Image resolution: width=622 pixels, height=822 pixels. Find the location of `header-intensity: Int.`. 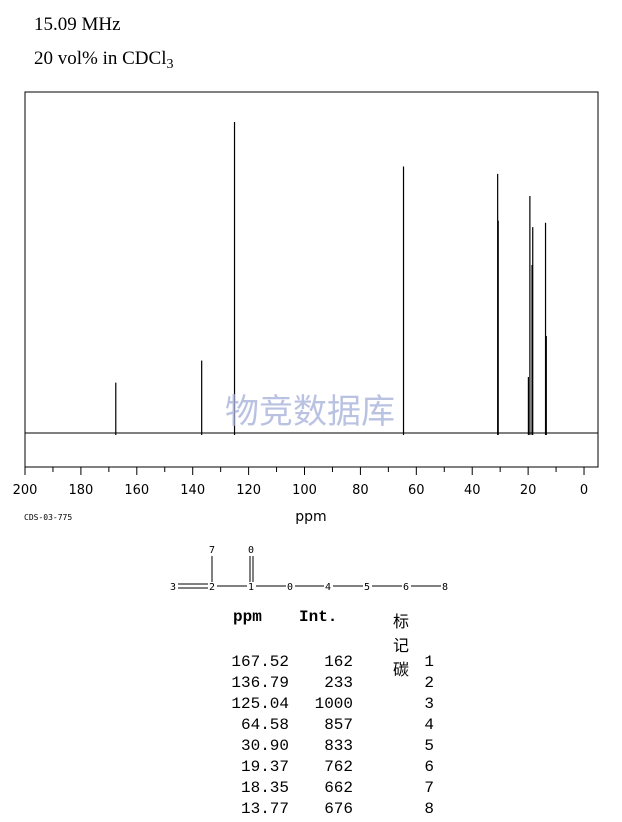

header-intensity: Int. is located at coordinates (318, 617).